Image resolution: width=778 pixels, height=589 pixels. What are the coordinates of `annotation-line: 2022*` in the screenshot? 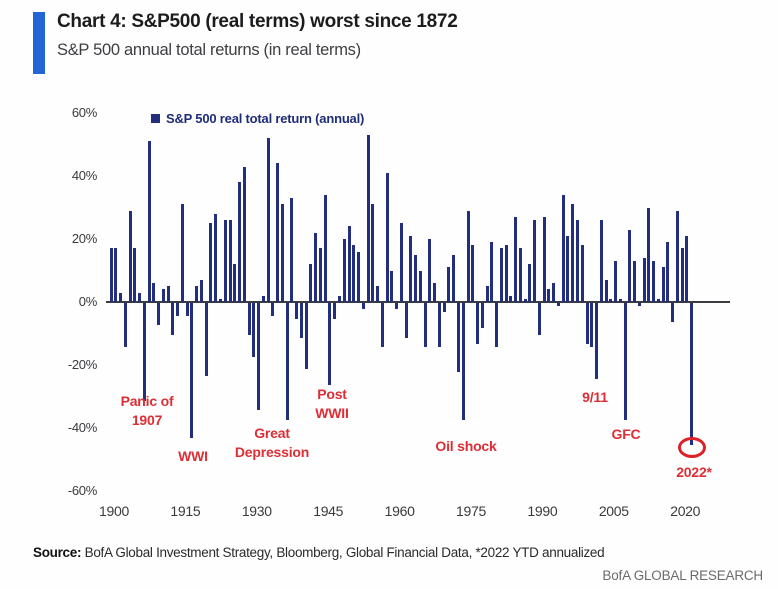 It's located at (694, 472).